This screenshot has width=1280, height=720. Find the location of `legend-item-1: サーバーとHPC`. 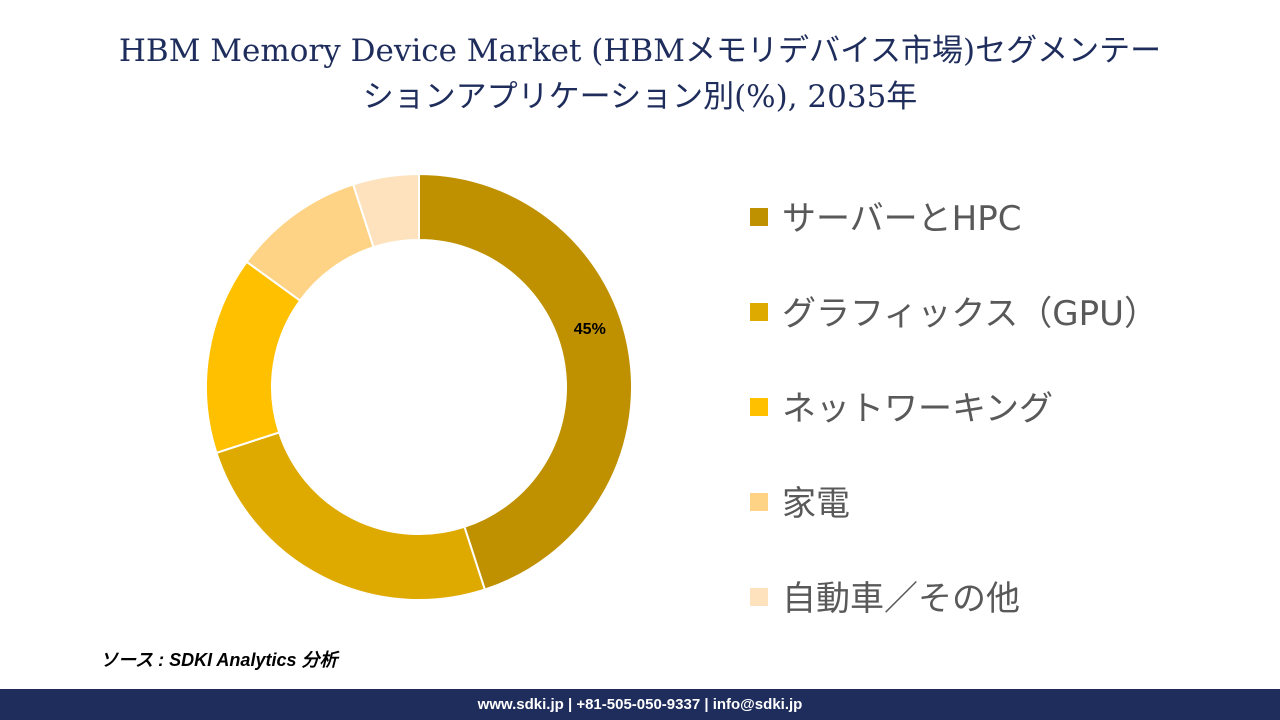

legend-item-1: サーバーとHPC is located at coordinates (1010, 215).